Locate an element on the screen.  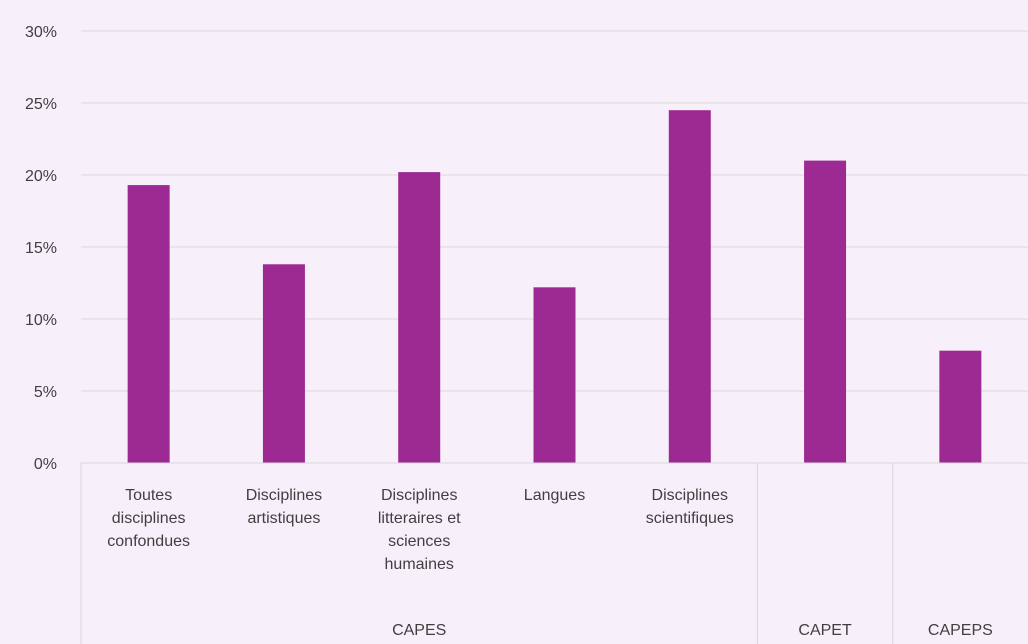
y-tick-label: 15% is located at coordinates (41, 248).